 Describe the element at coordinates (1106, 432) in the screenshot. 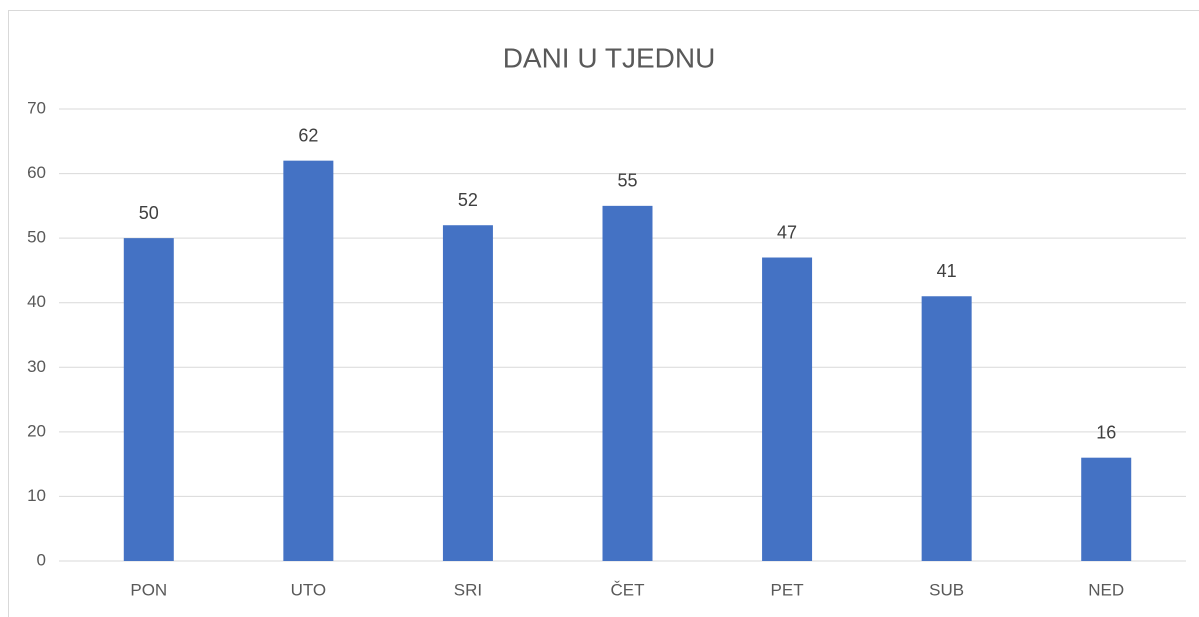

I see `data-label: 16` at that location.